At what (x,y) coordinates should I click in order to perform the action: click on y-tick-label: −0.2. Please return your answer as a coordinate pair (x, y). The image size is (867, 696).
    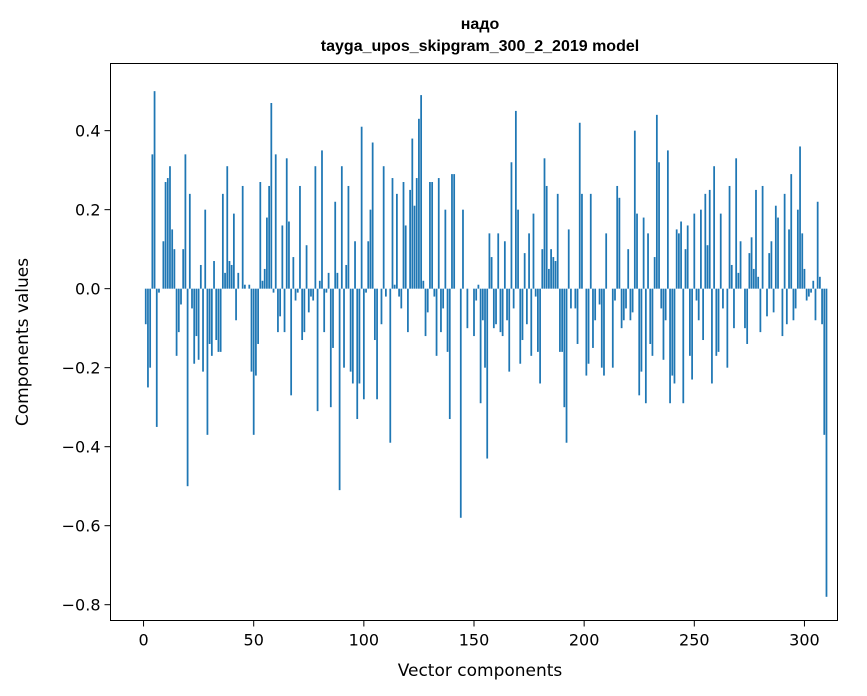
    Looking at the image, I should click on (81, 368).